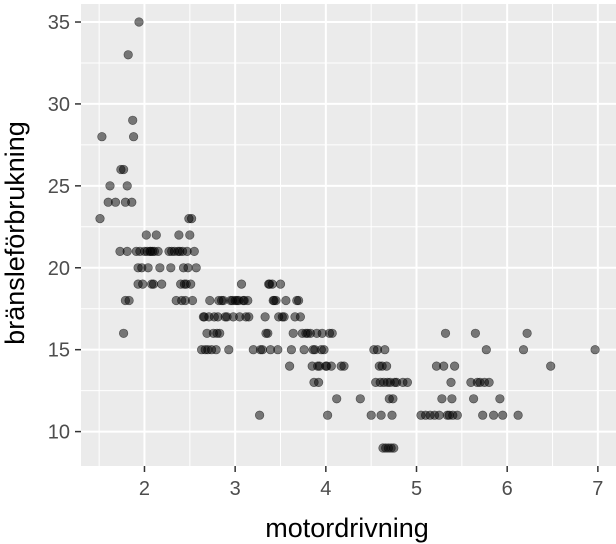 The width and height of the screenshot is (616, 544). What do you see at coordinates (64, 228) in the screenshot?
I see `y-axis: 10 15 20 25 30 35` at bounding box center [64, 228].